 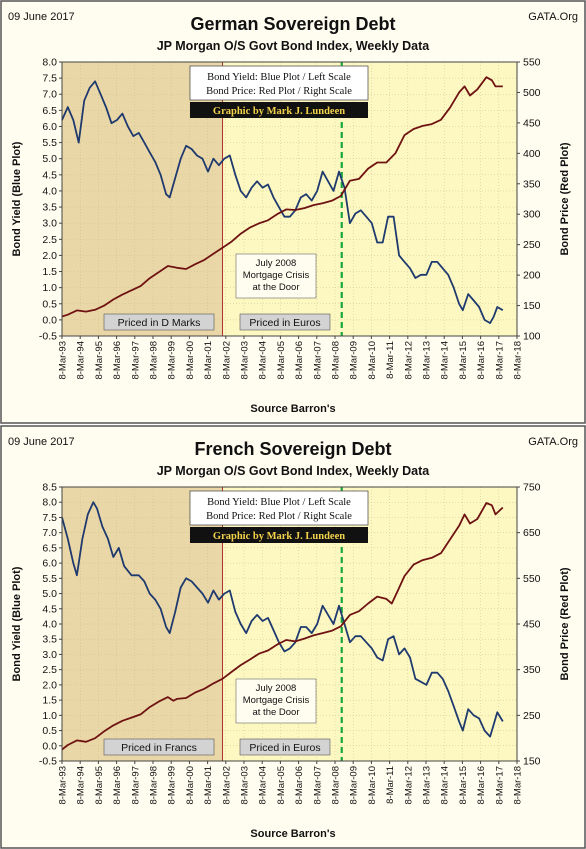 I want to click on x-tick-label: 8-Mar-12, so click(x=408, y=785).